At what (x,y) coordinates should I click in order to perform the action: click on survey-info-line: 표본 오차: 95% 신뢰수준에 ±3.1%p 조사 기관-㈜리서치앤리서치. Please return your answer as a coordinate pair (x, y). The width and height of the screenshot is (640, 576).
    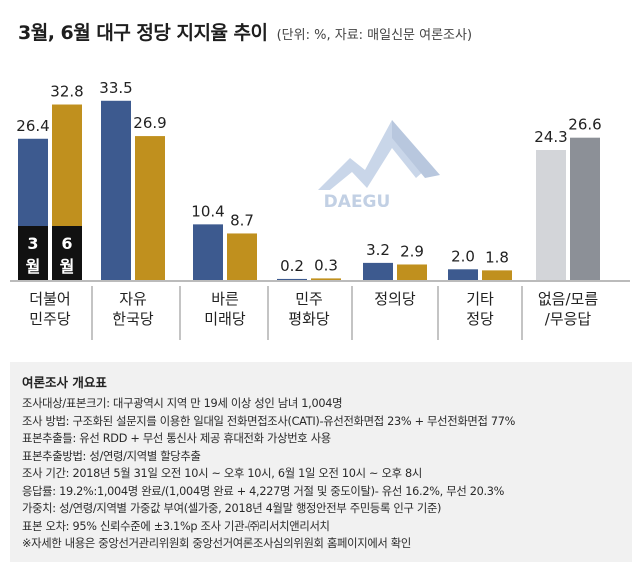
    Looking at the image, I should click on (176, 526).